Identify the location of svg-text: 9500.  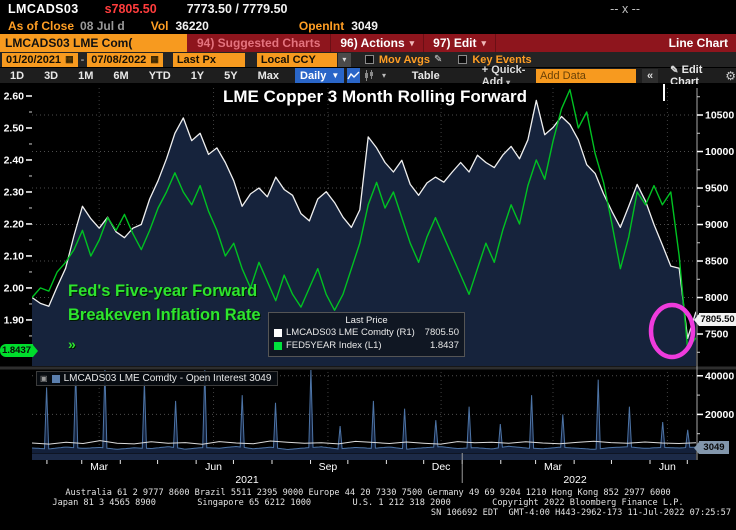
(717, 189).